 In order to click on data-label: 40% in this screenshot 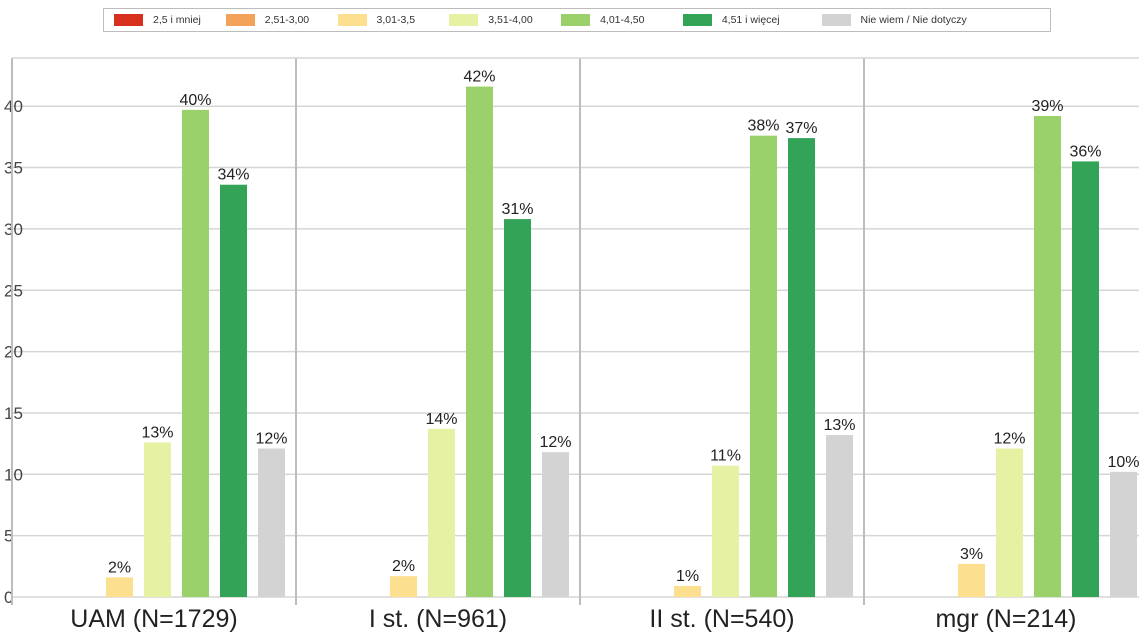, I will do `click(195, 100)`.